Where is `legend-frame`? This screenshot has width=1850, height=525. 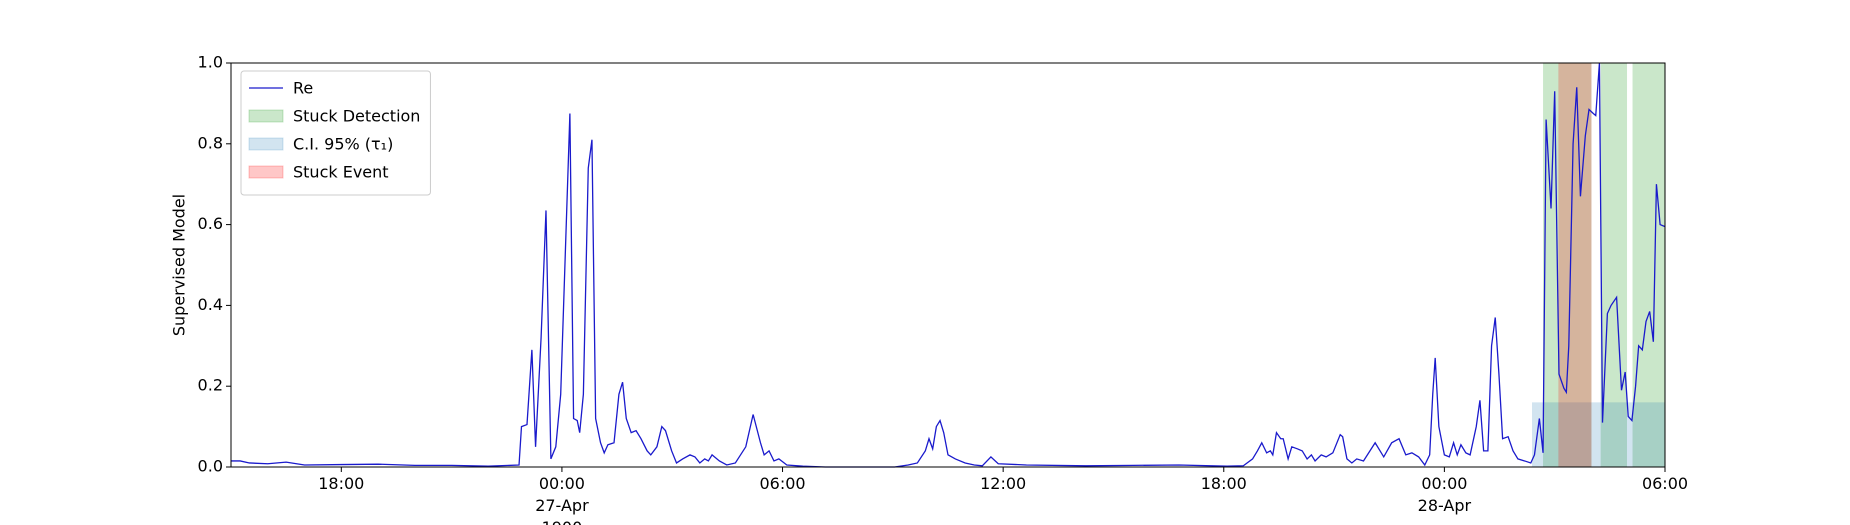
legend-frame is located at coordinates (335, 133).